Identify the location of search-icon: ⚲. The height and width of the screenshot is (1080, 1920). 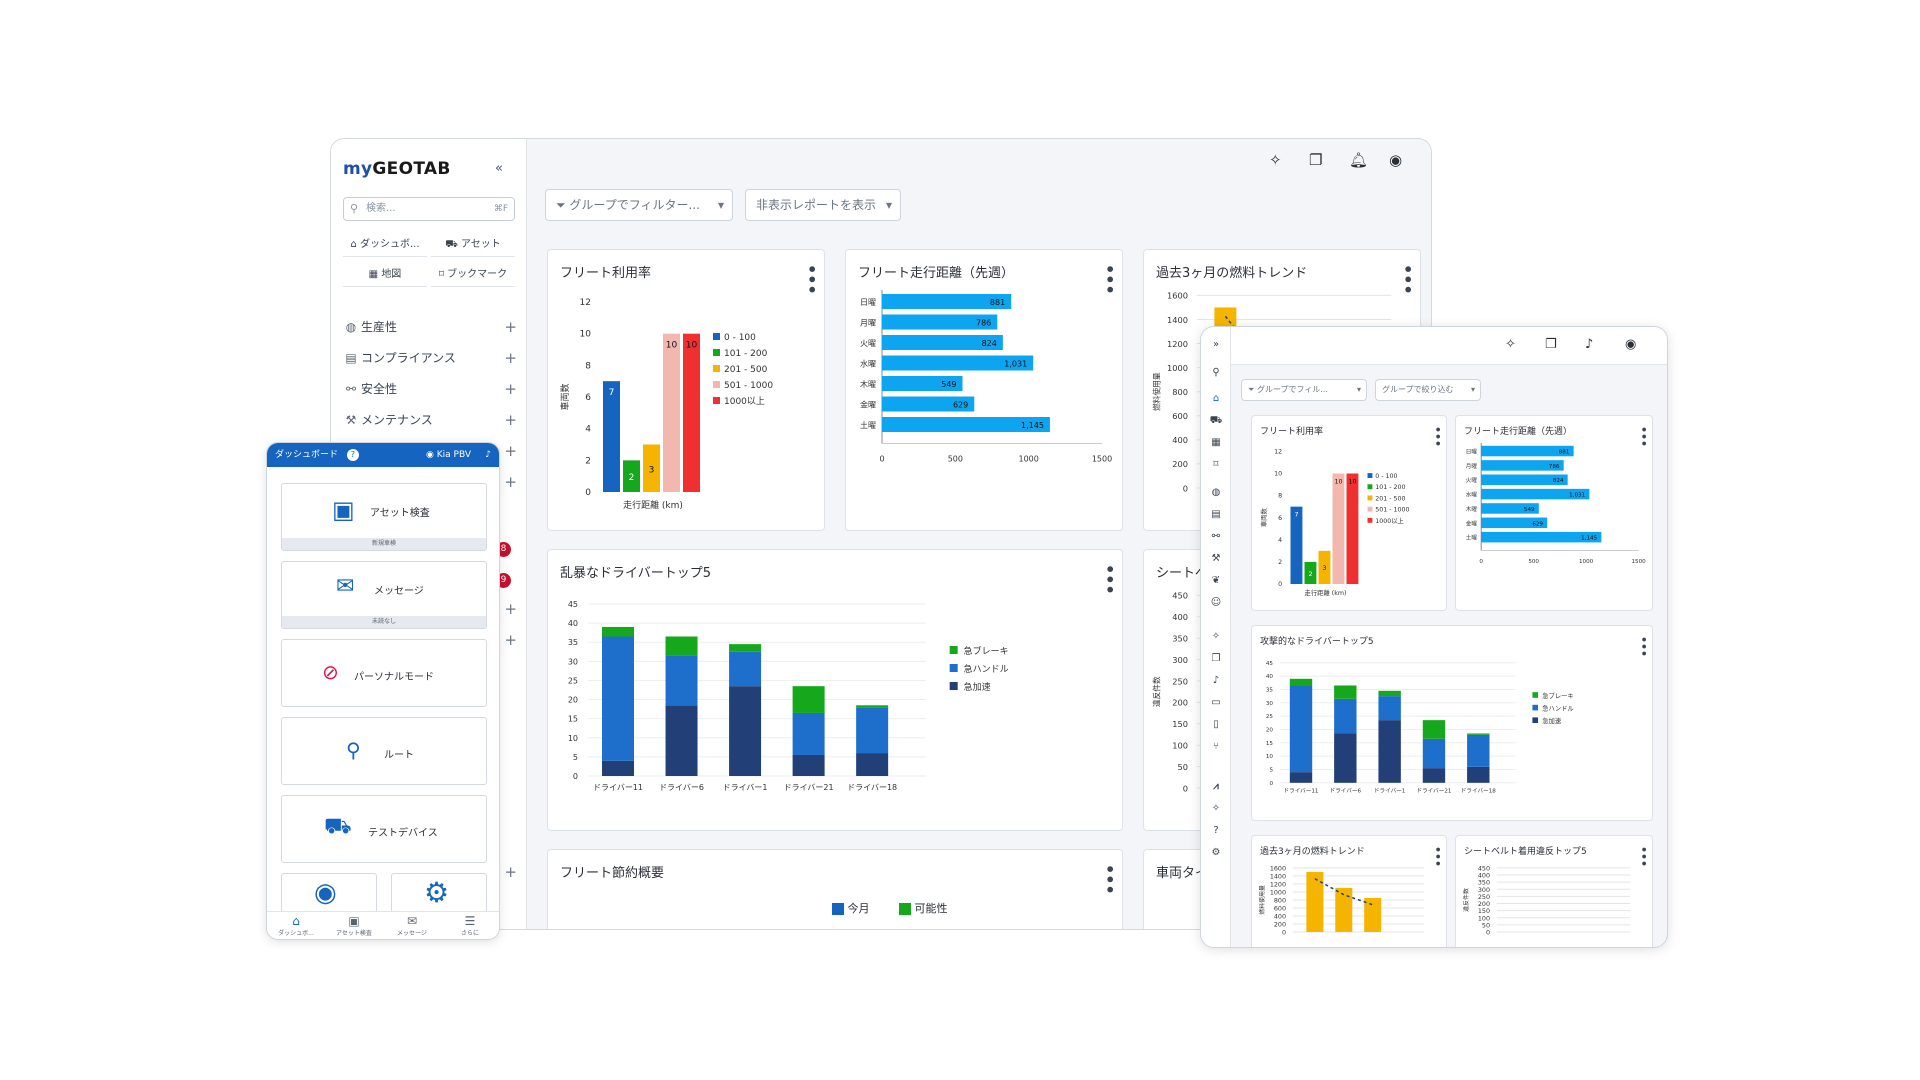
(1216, 372).